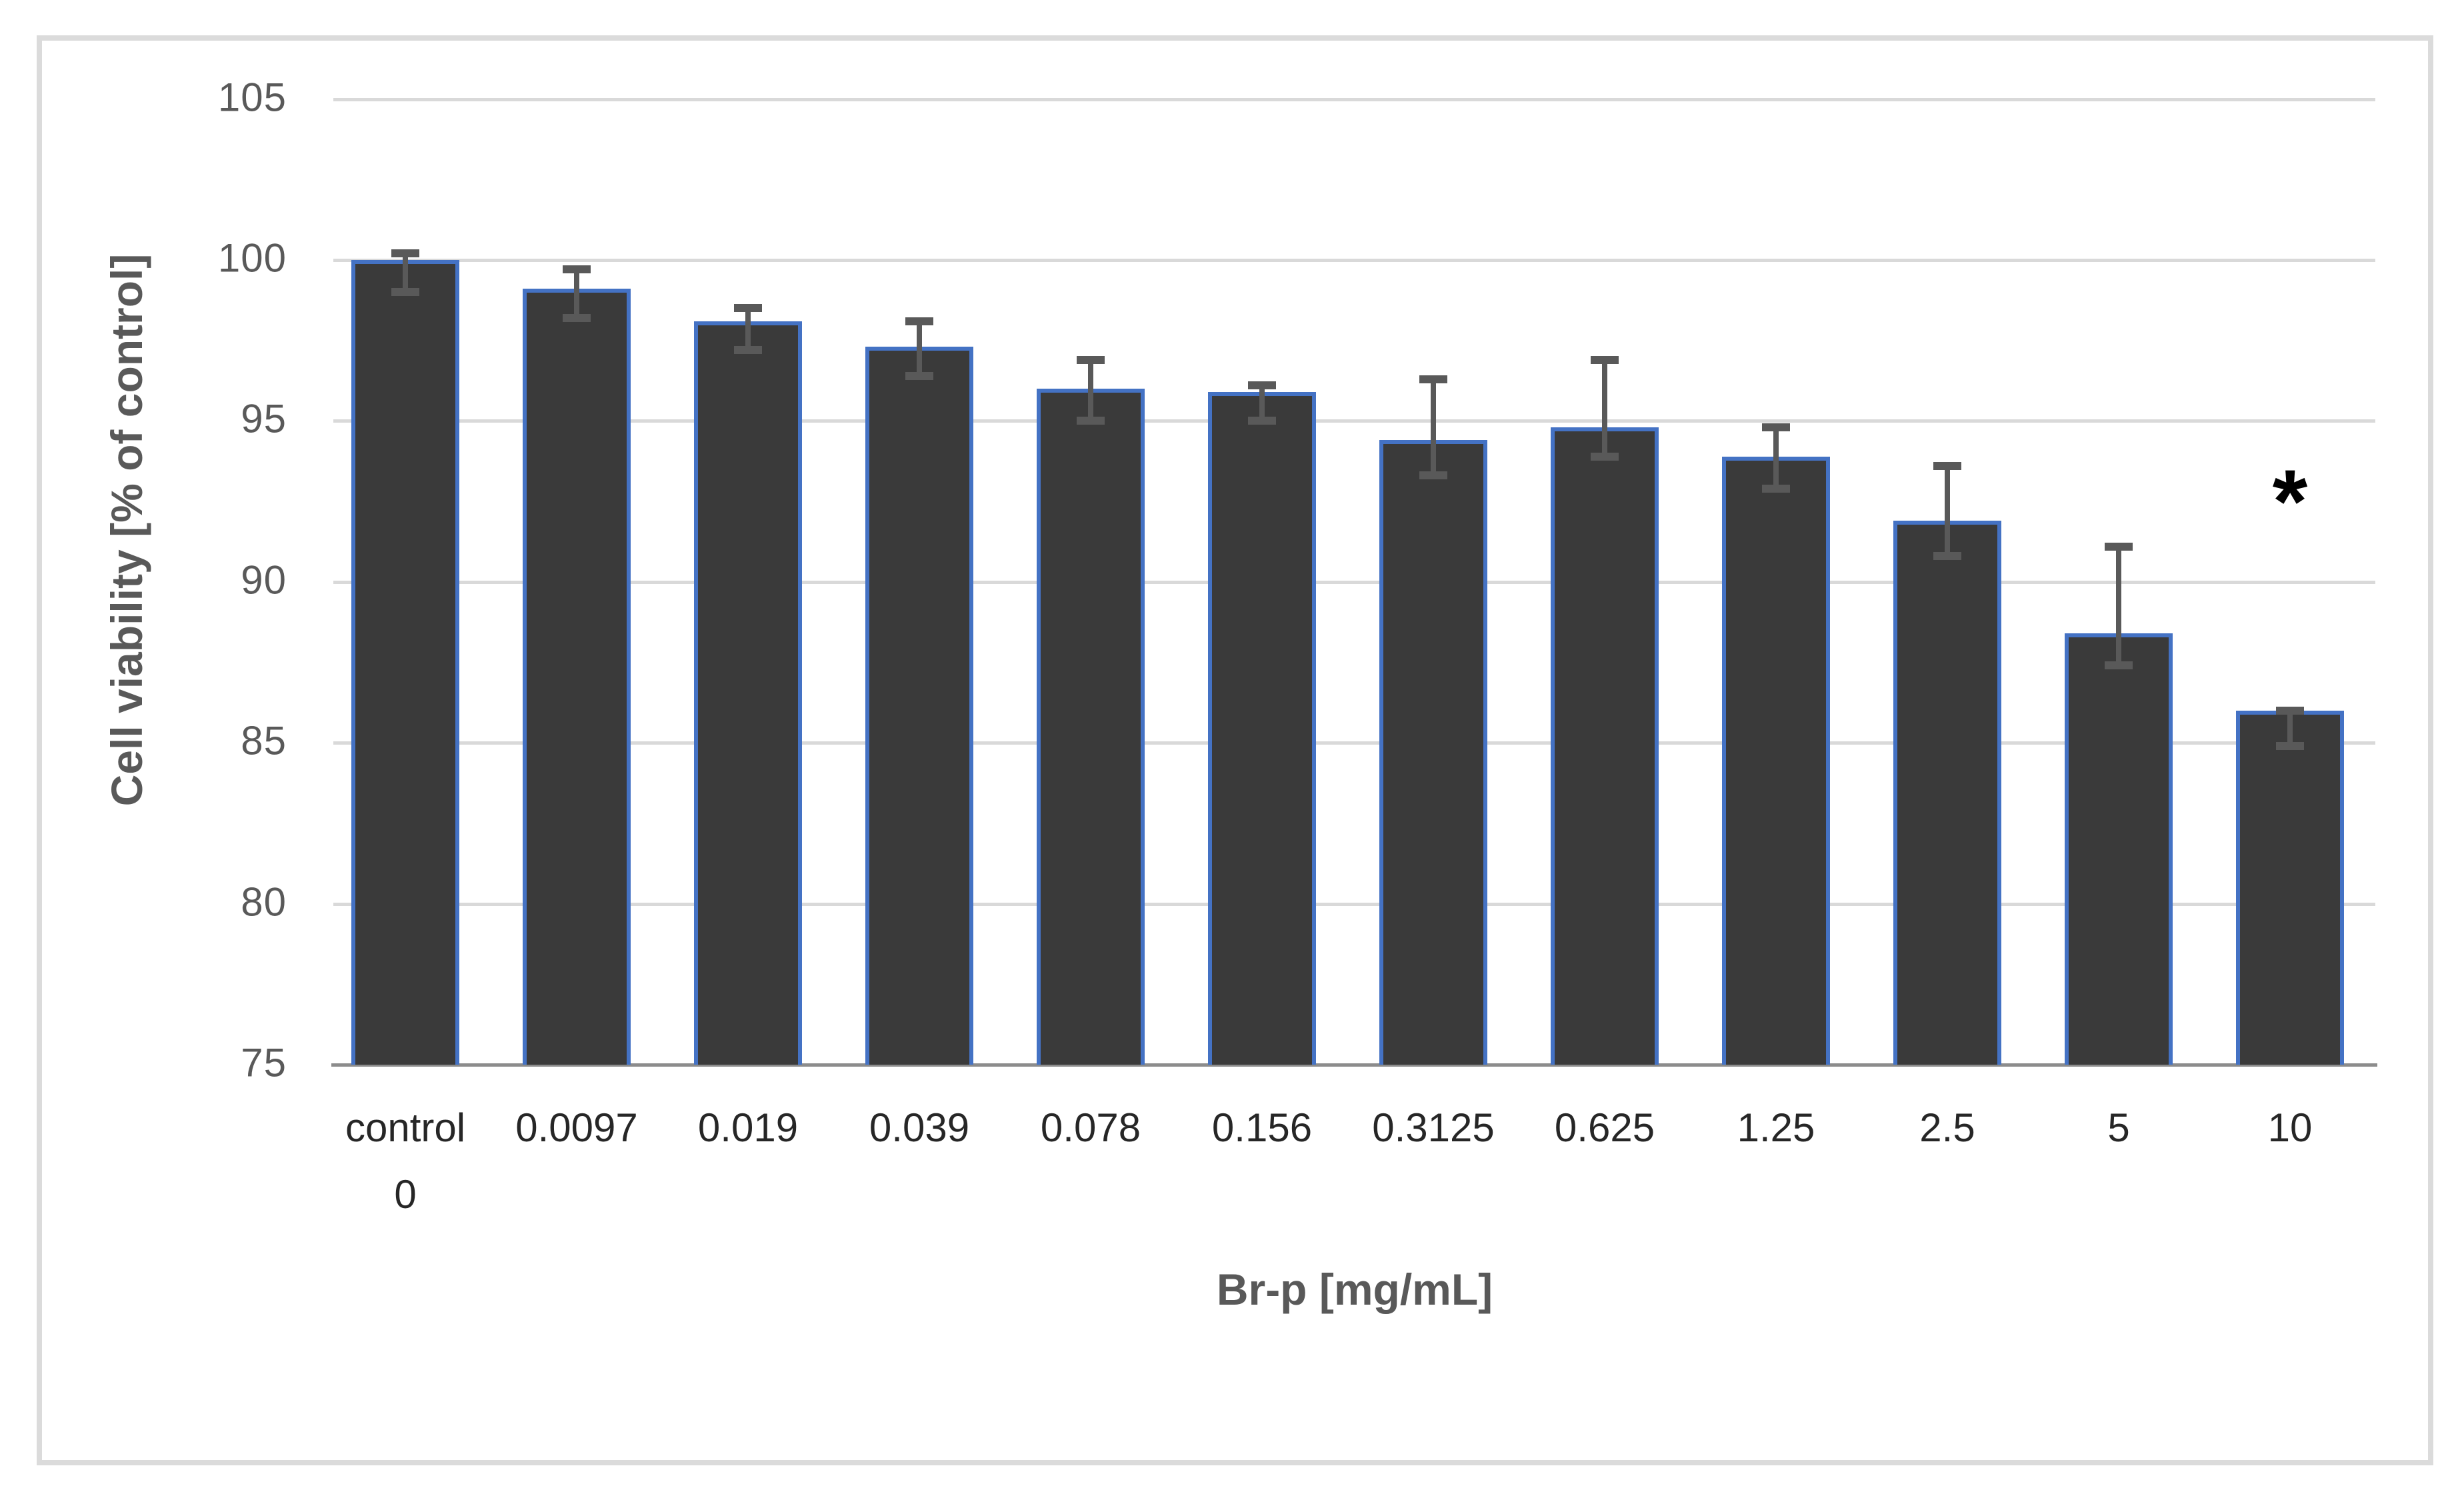  What do you see at coordinates (1776, 761) in the screenshot?
I see `bar-1.25` at bounding box center [1776, 761].